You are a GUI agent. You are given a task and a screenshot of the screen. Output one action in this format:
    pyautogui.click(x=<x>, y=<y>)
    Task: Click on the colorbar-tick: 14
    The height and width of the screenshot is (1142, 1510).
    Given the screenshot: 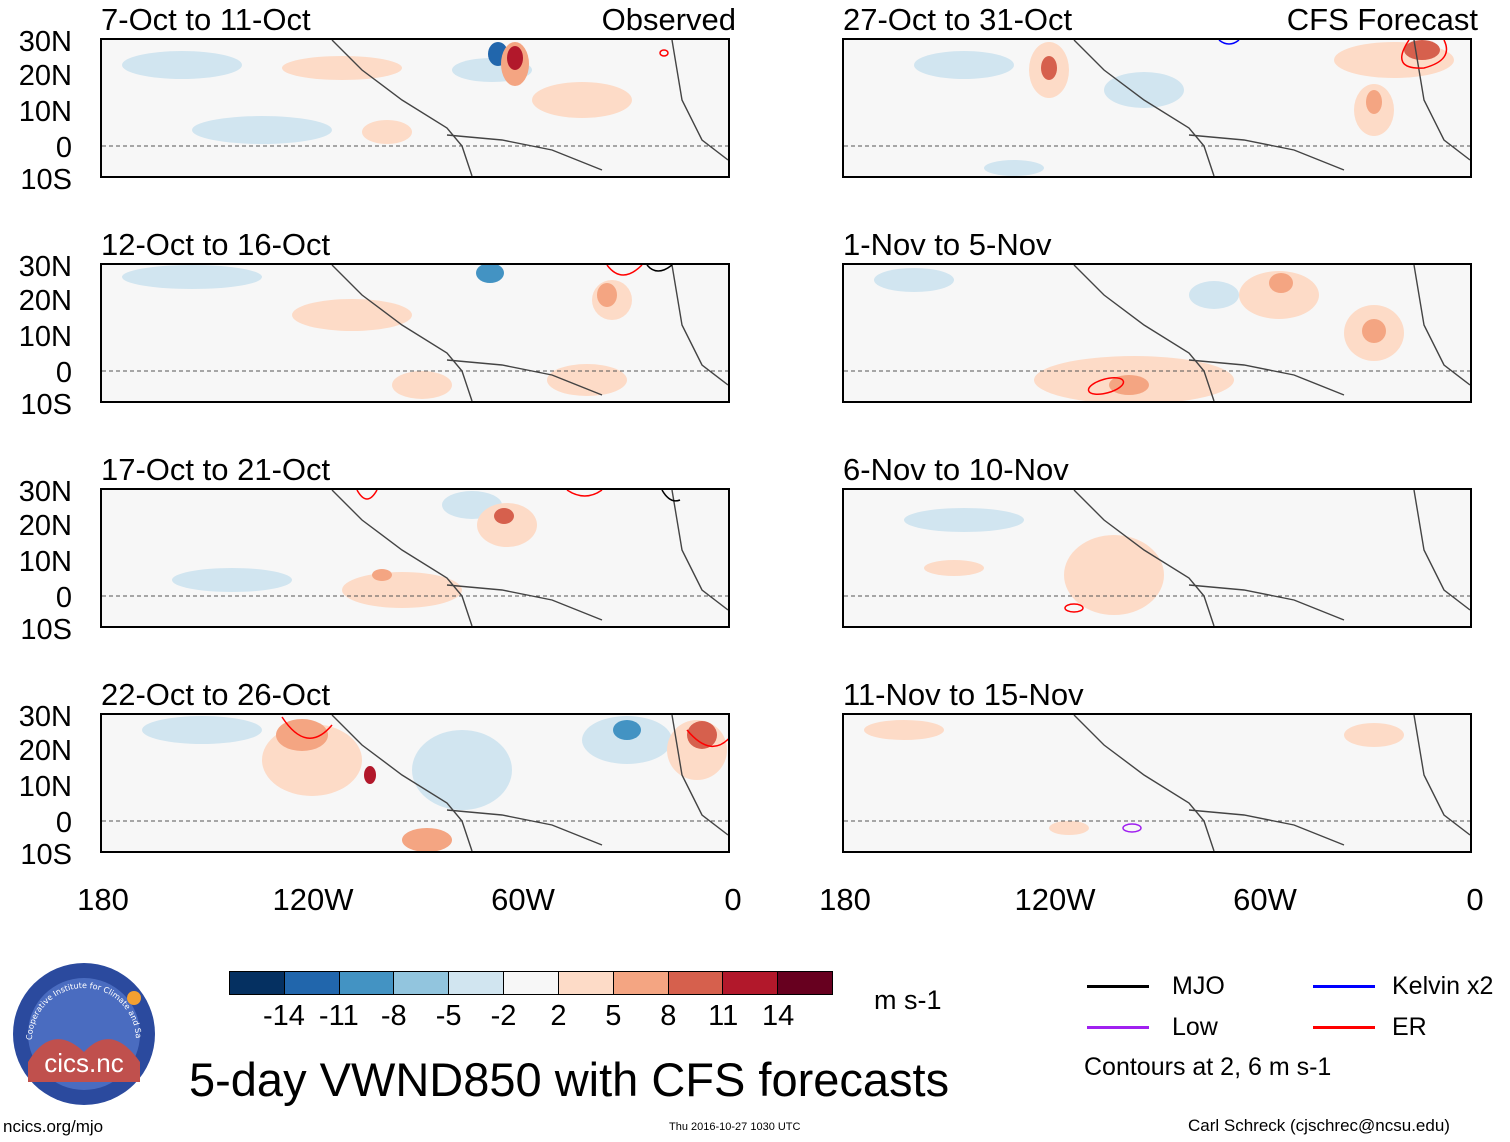 What is the action you would take?
    pyautogui.click(x=778, y=1016)
    